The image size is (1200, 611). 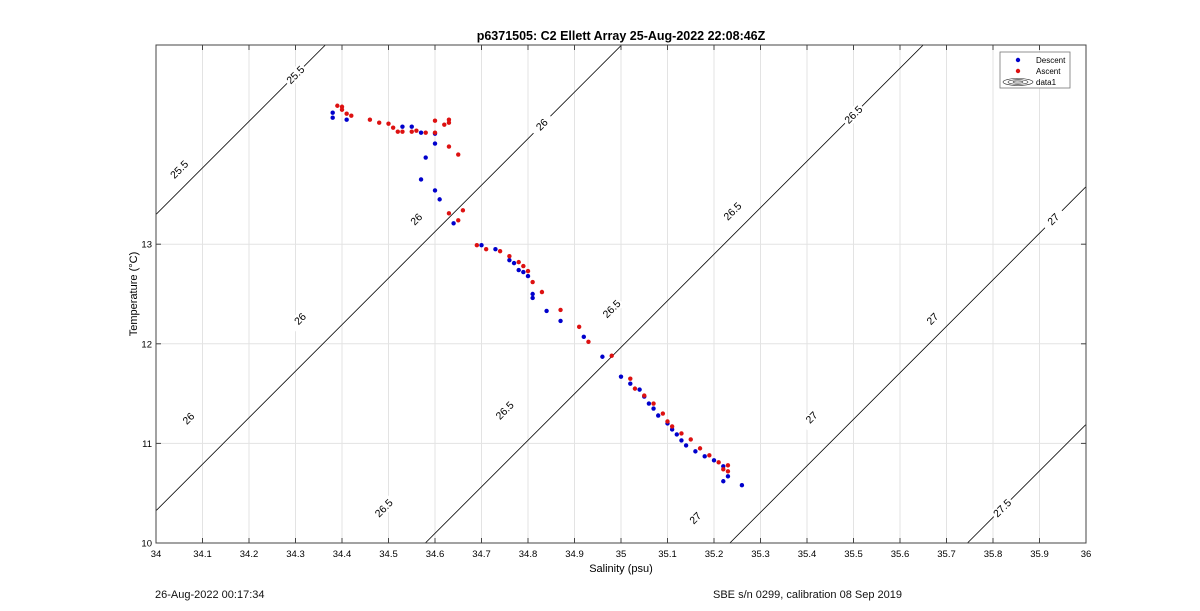 What do you see at coordinates (1018, 82) in the screenshot?
I see `legend-contour-icon` at bounding box center [1018, 82].